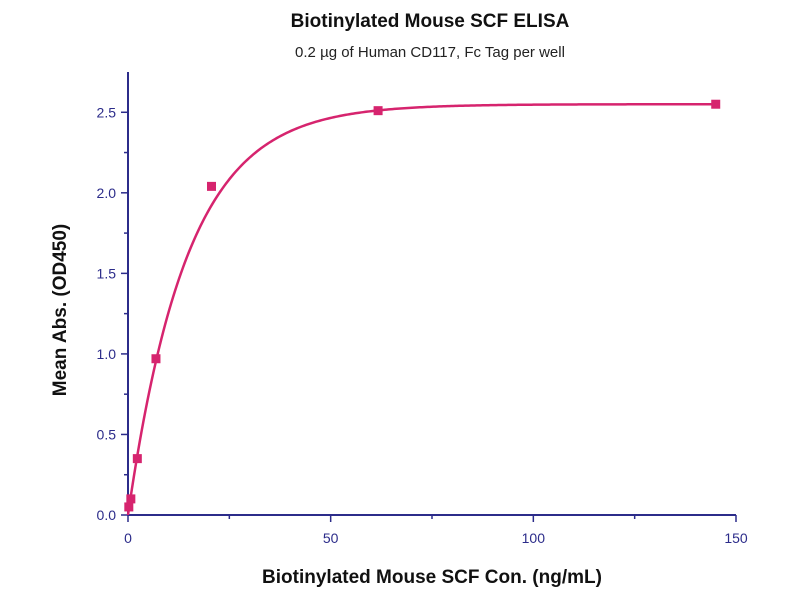 The height and width of the screenshot is (600, 800). Describe the element at coordinates (430, 52) in the screenshot. I see `chart-subtitle: 0.2 µg of Human CD117, Fc Tag per well` at that location.